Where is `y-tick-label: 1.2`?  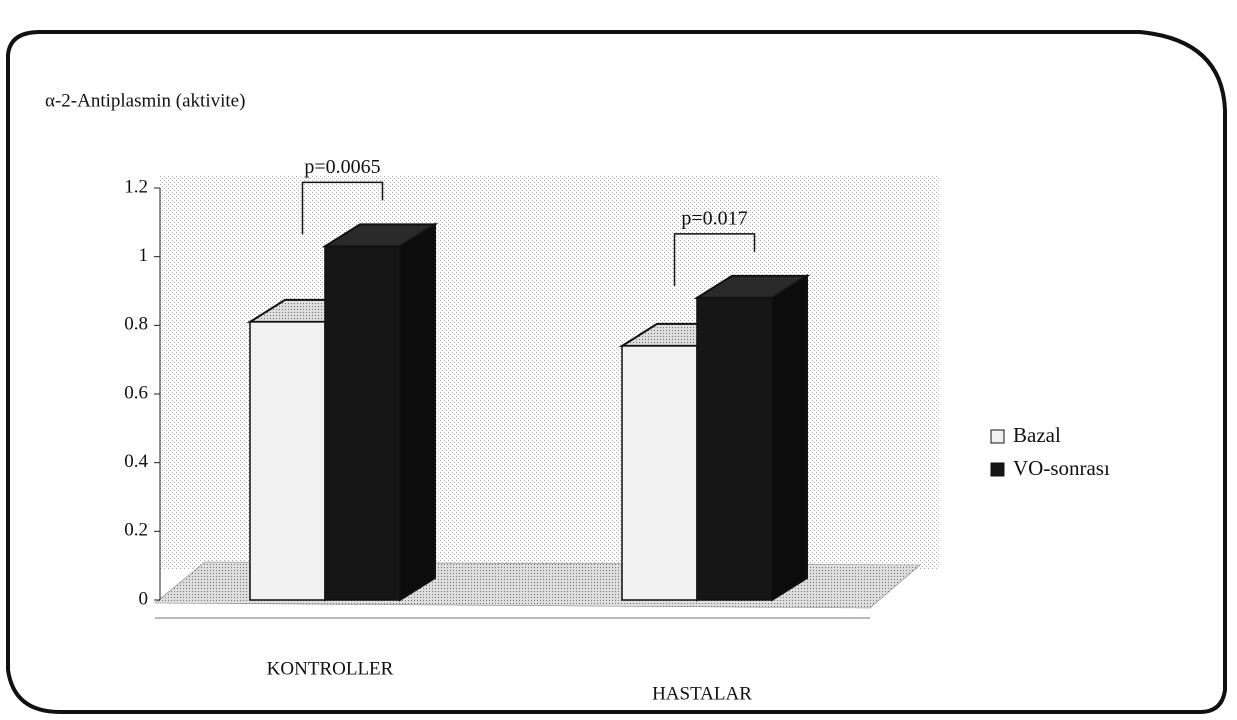 y-tick-label: 1.2 is located at coordinates (136, 186).